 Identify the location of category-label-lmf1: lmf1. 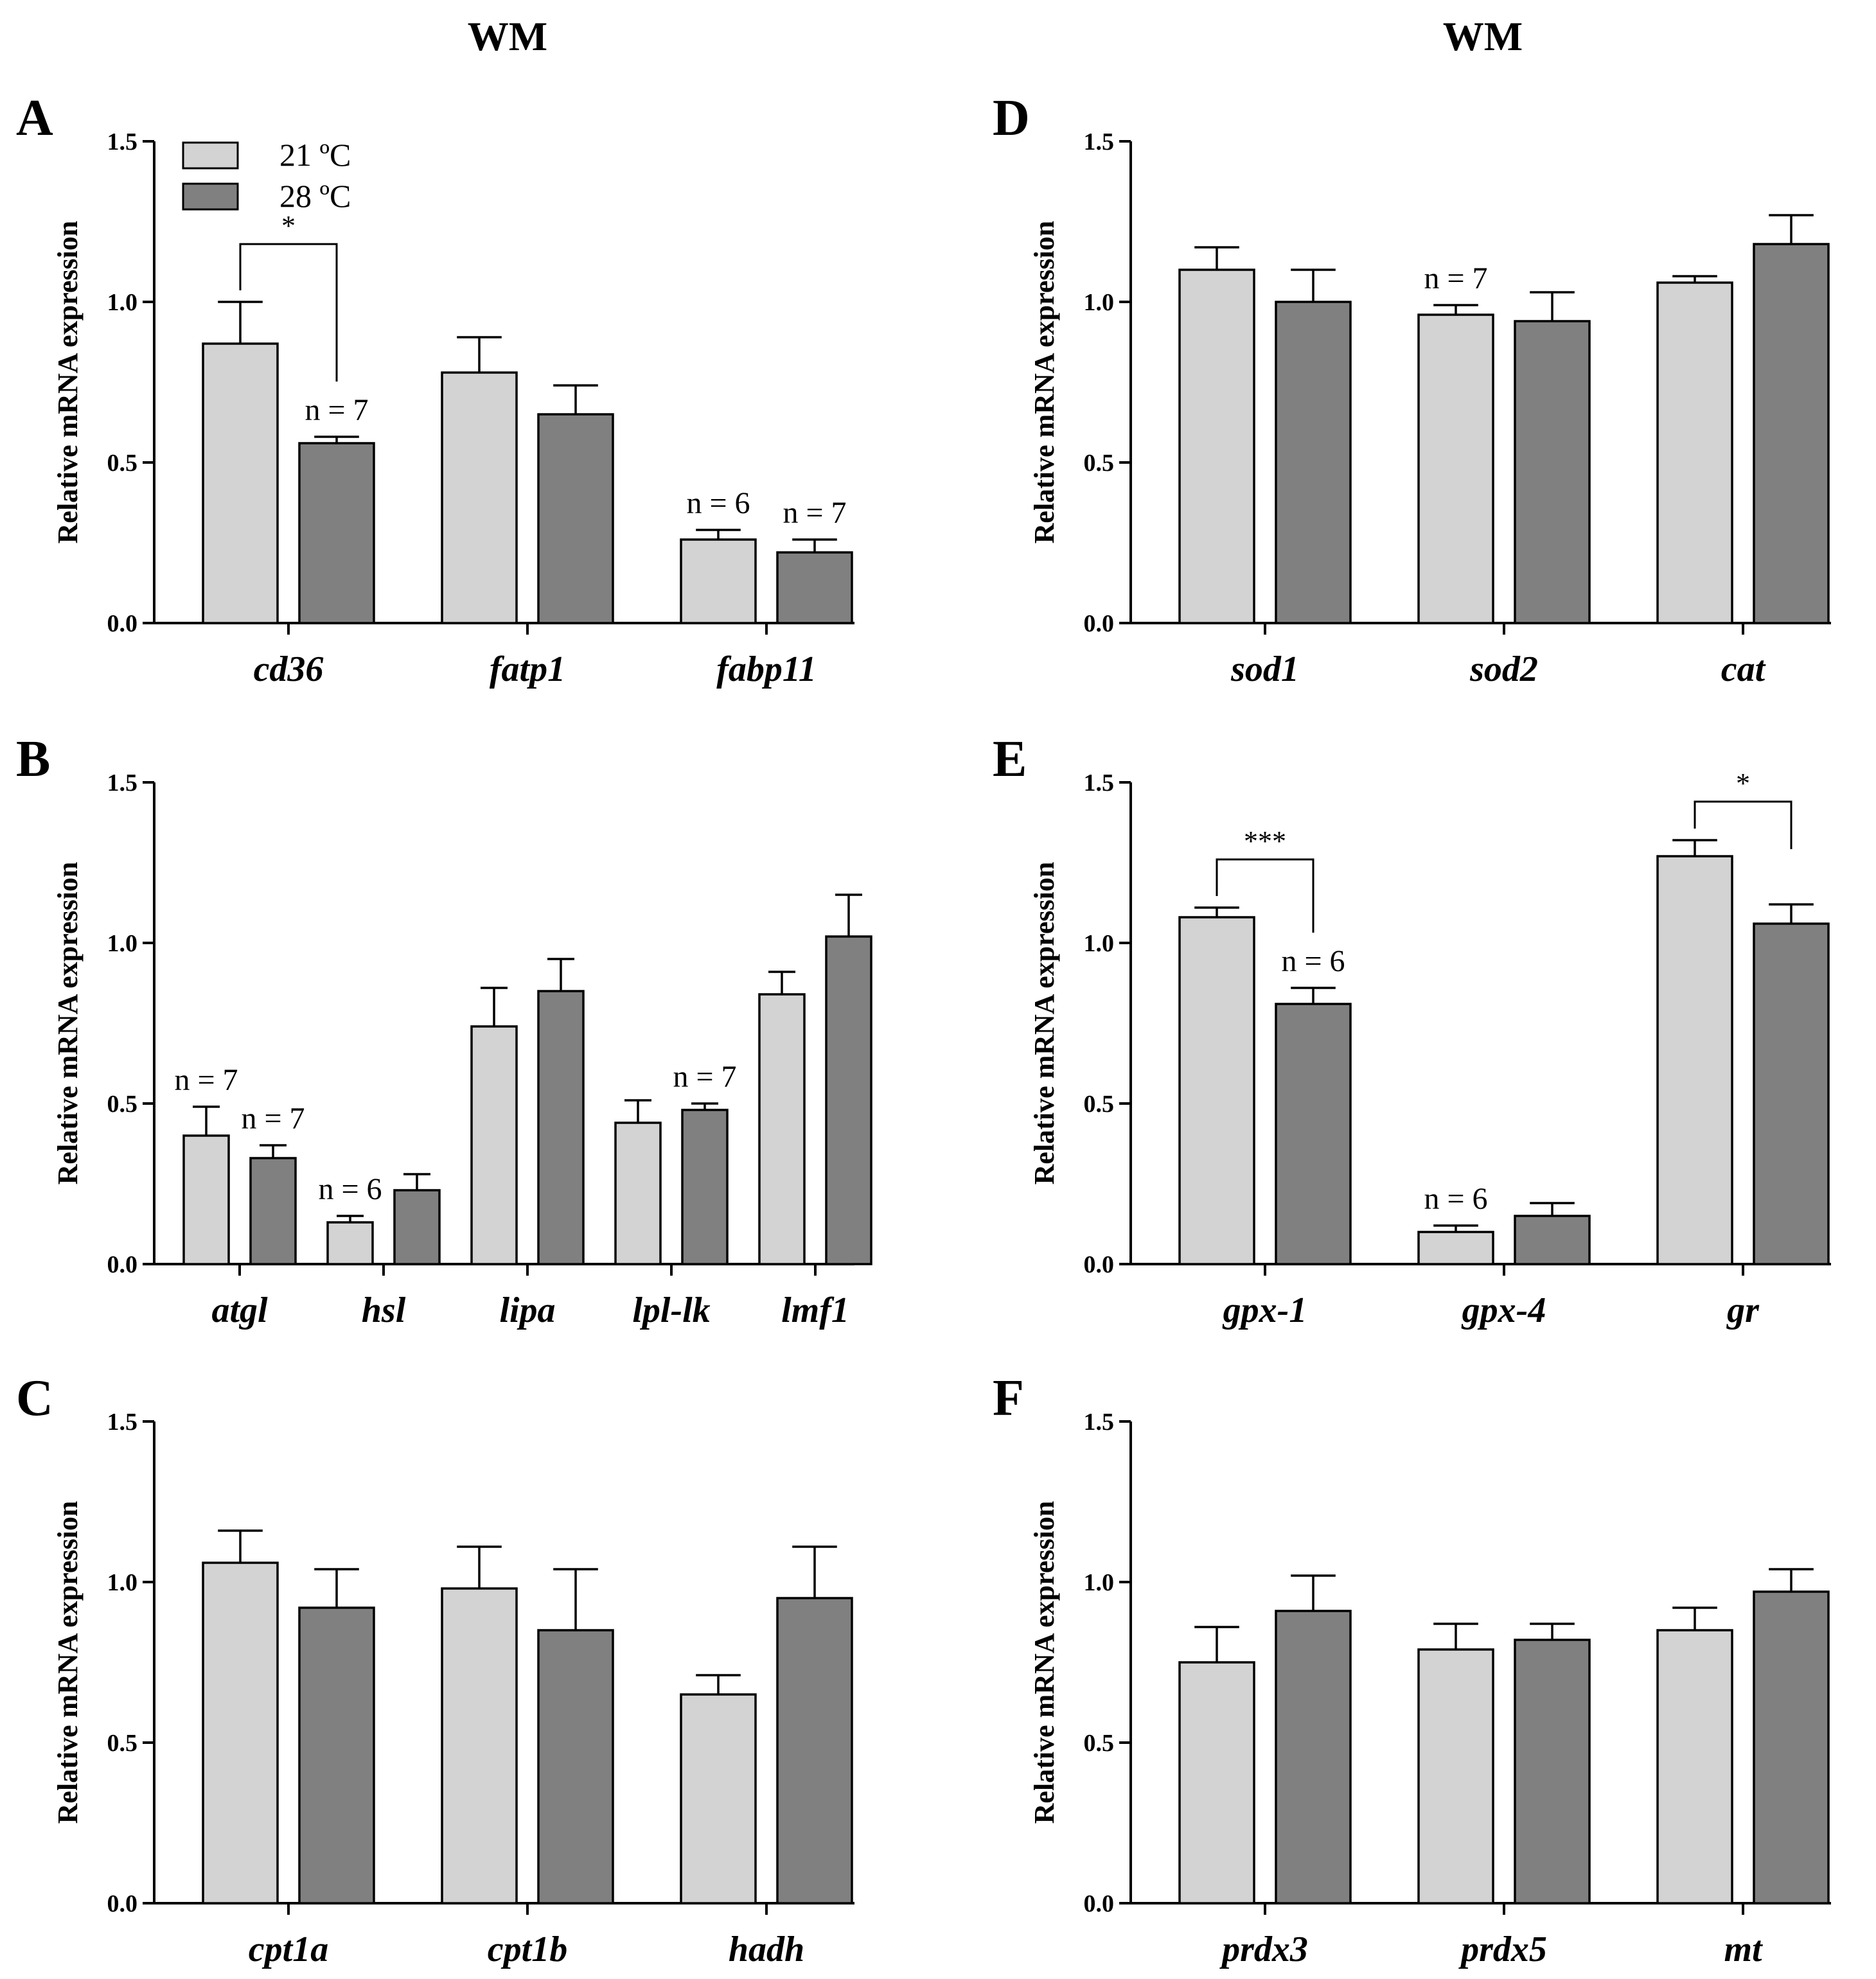
(815, 1310).